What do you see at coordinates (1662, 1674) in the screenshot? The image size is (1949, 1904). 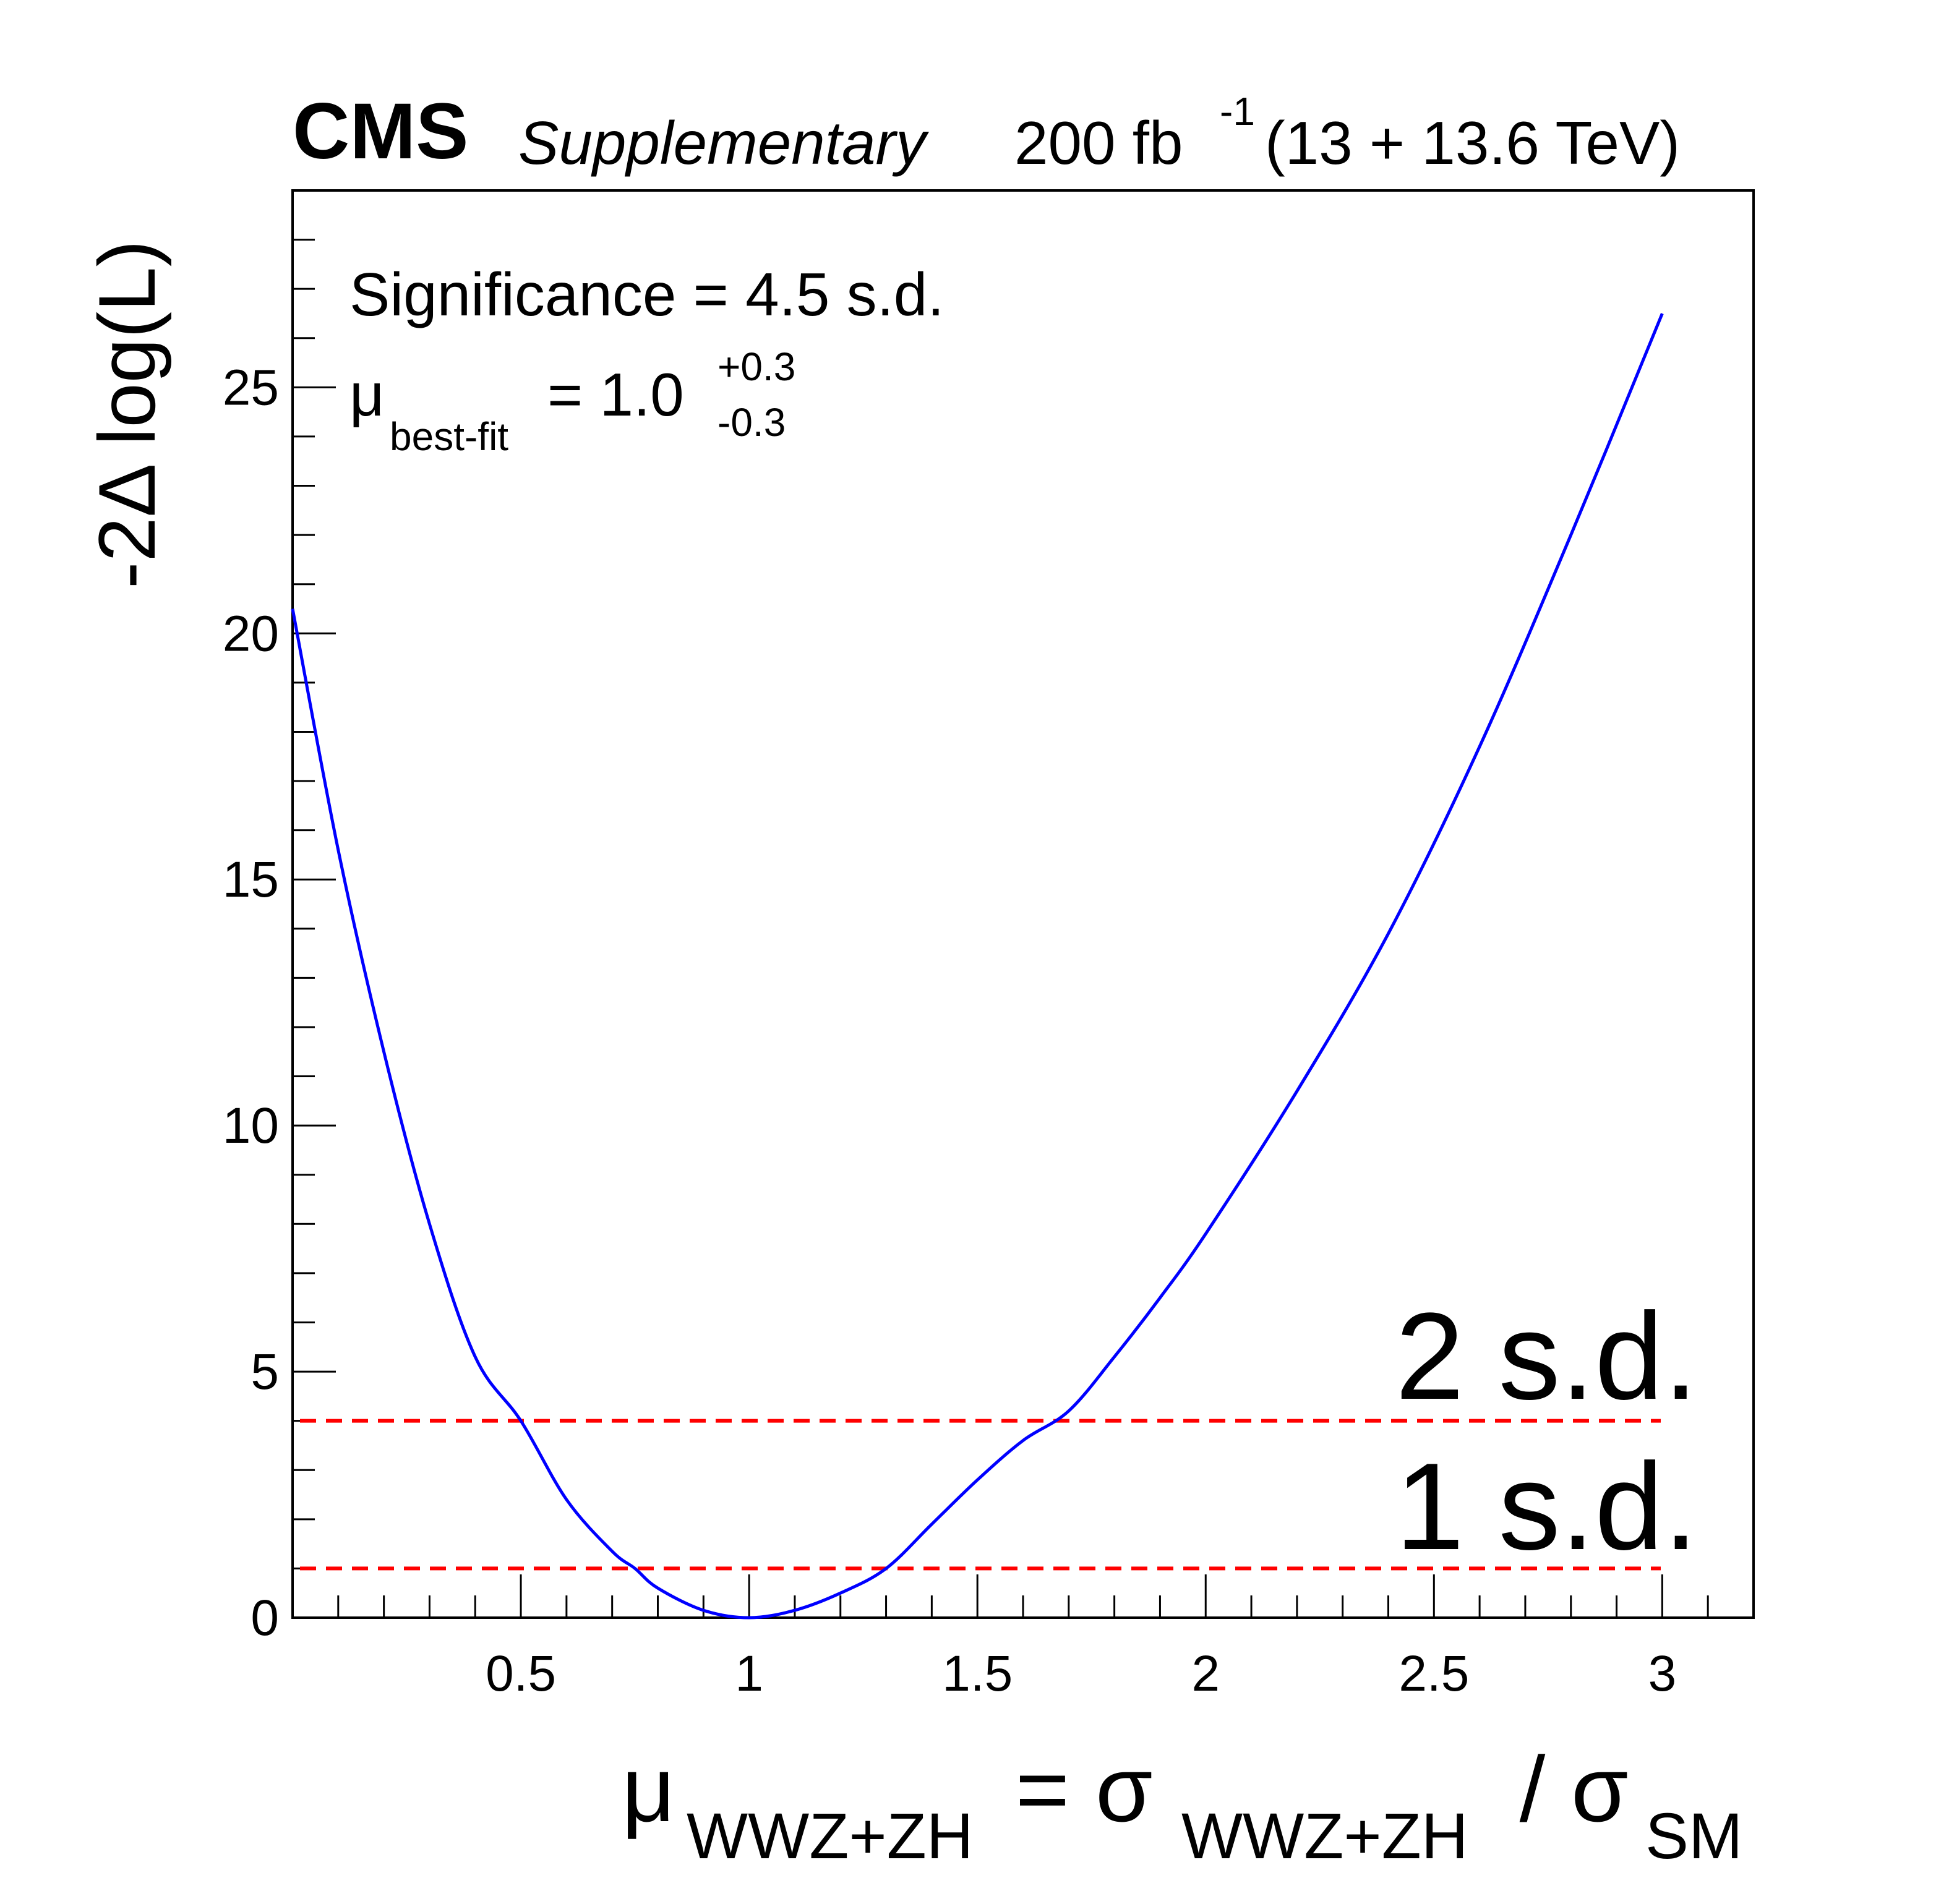 I see `x-tick-label: 3` at bounding box center [1662, 1674].